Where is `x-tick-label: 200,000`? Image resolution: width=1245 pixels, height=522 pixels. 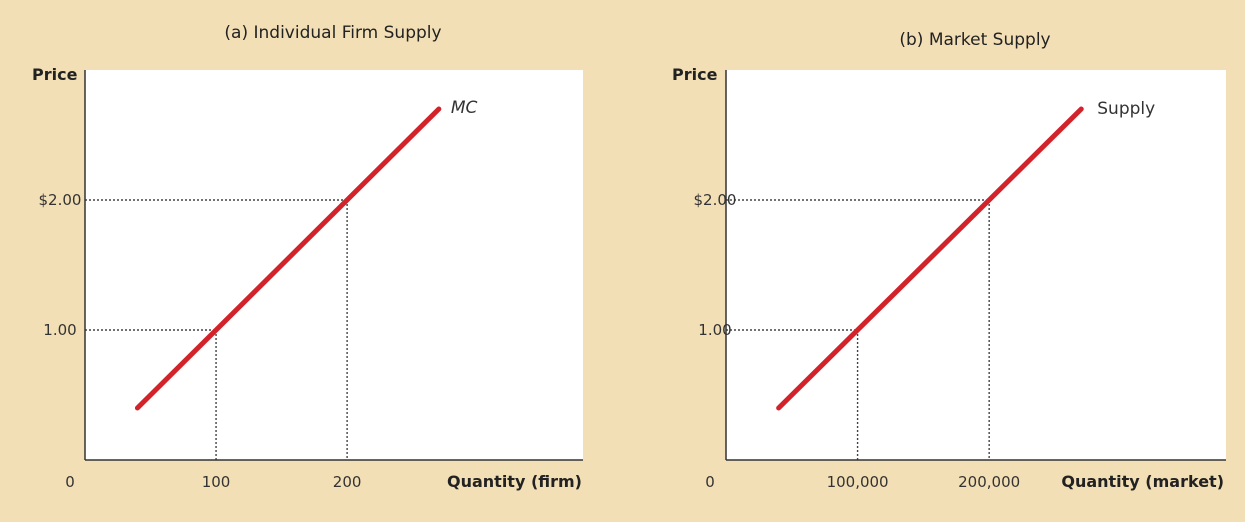
x-tick-label: 200,000 is located at coordinates (989, 482).